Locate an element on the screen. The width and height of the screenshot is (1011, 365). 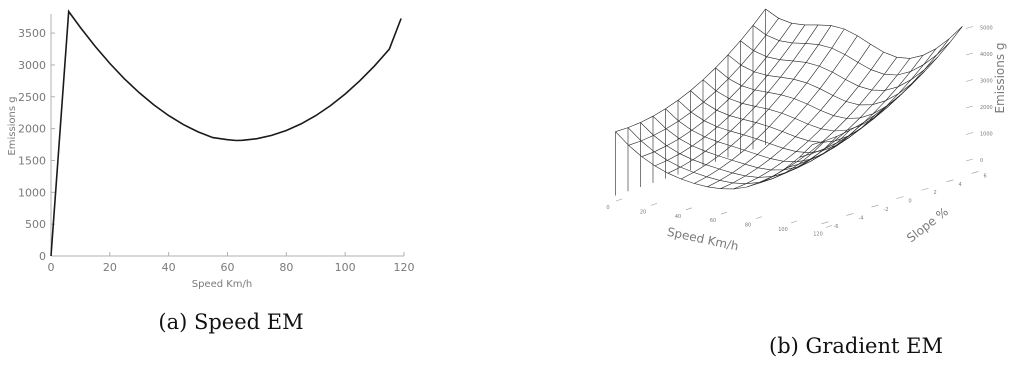
speed-em-y-tick-label: 3500 is located at coordinates (32, 33).